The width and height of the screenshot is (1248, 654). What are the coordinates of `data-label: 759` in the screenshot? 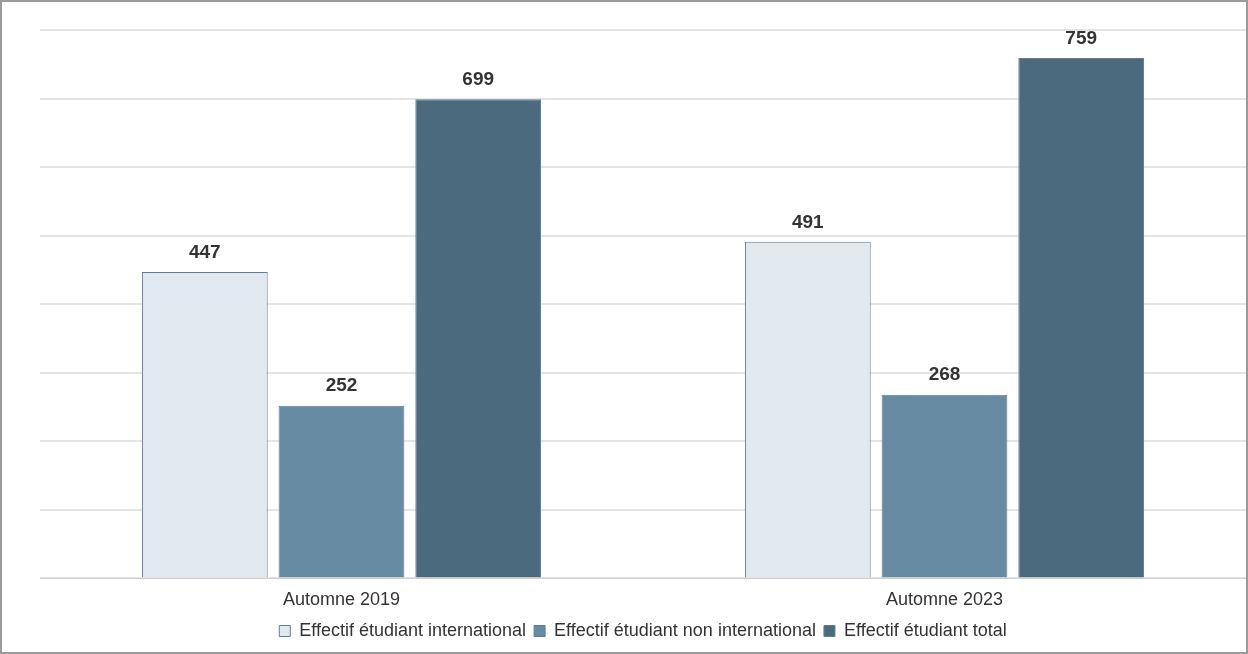 It's located at (1081, 37).